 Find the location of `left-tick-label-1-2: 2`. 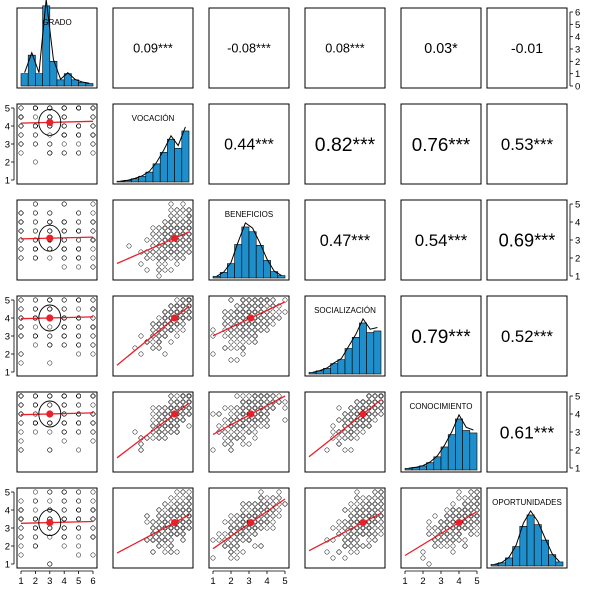

left-tick-label-1-2: 2 is located at coordinates (7, 163).